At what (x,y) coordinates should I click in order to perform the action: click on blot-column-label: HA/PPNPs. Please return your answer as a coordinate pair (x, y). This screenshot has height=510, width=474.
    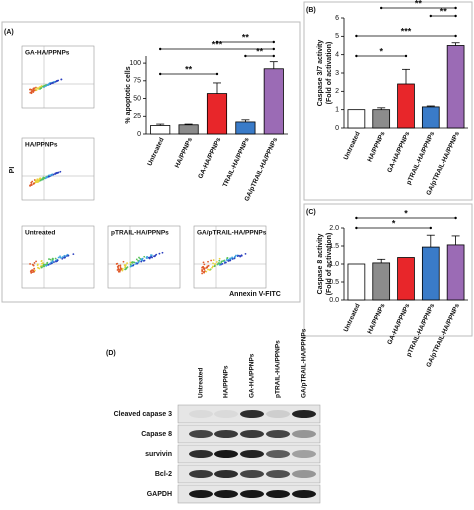
    Looking at the image, I should click on (226, 381).